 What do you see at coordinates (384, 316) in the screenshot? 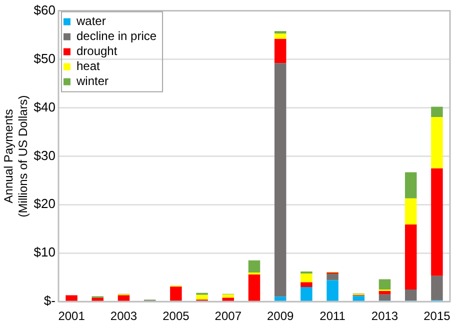
I see `x-tick-label: 2013` at bounding box center [384, 316].